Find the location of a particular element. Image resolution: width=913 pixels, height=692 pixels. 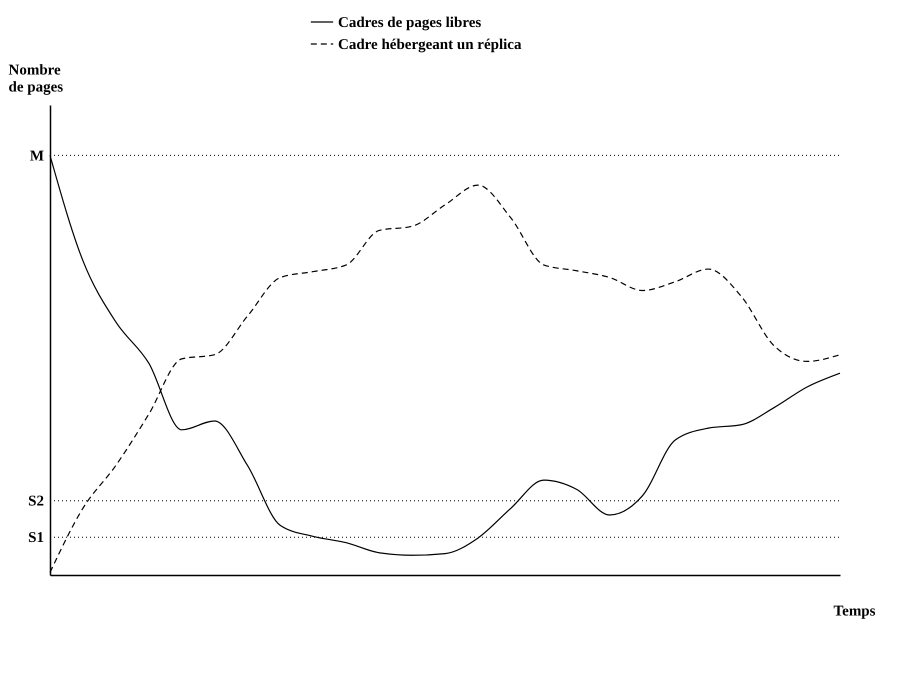

ref-line-label: S2 is located at coordinates (36, 502).